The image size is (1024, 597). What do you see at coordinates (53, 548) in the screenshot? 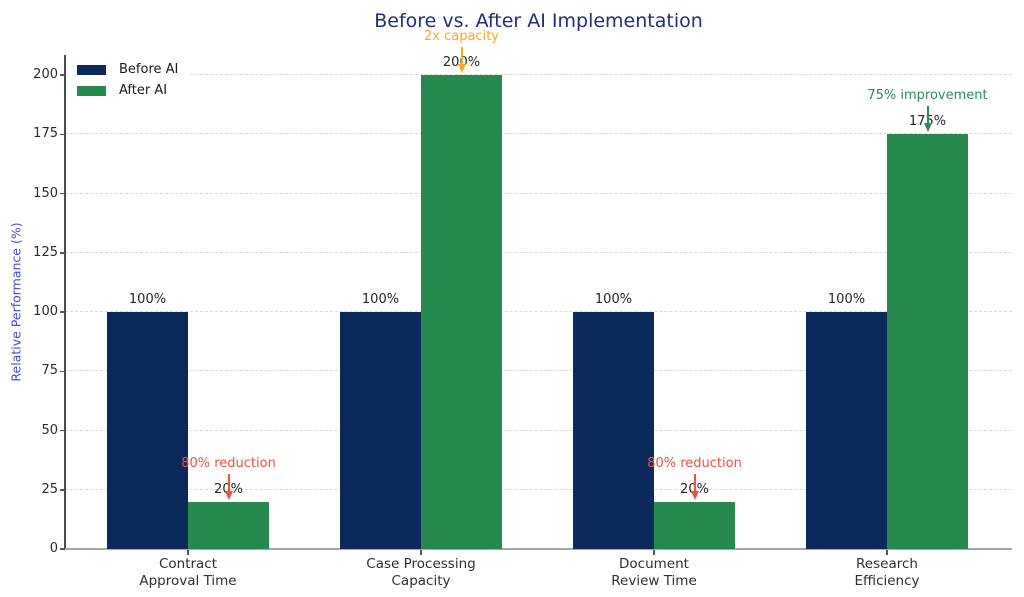
I see `y-tick-label: 0` at bounding box center [53, 548].